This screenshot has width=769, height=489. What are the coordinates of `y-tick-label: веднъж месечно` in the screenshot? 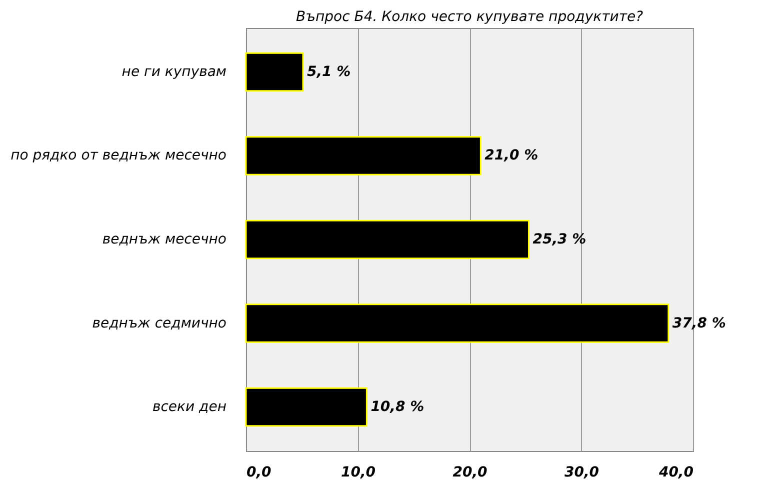 It's located at (164, 240).